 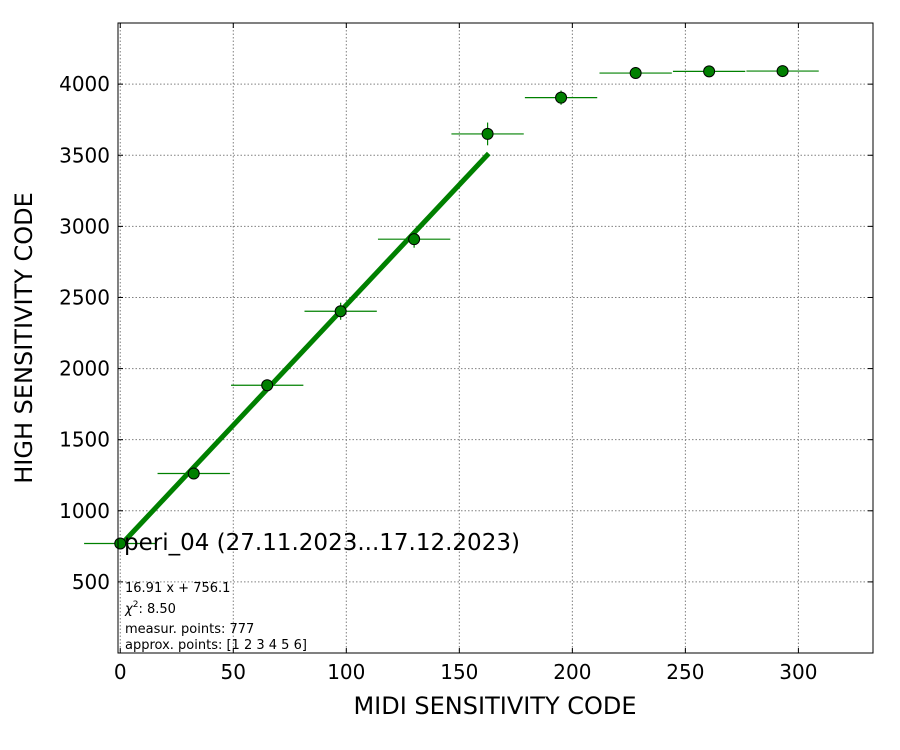 What do you see at coordinates (189, 629) in the screenshot?
I see `measur-points-text: measur. points: 777` at bounding box center [189, 629].